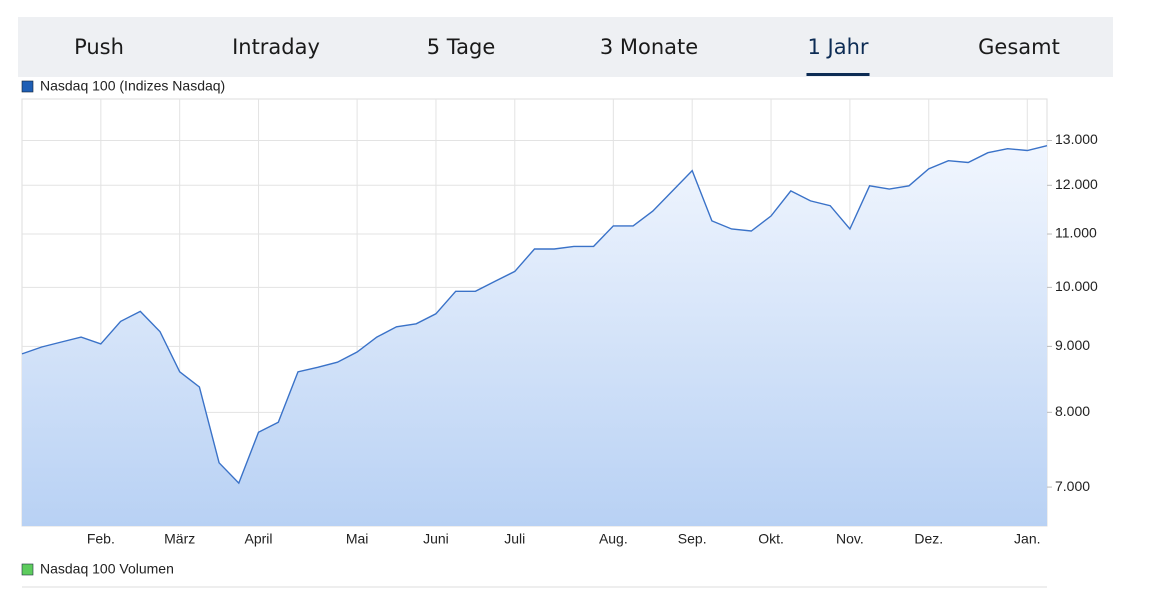 This screenshot has width=1157, height=596. Describe the element at coordinates (1072, 486) in the screenshot. I see `y-tick-label: 7.000` at that location.